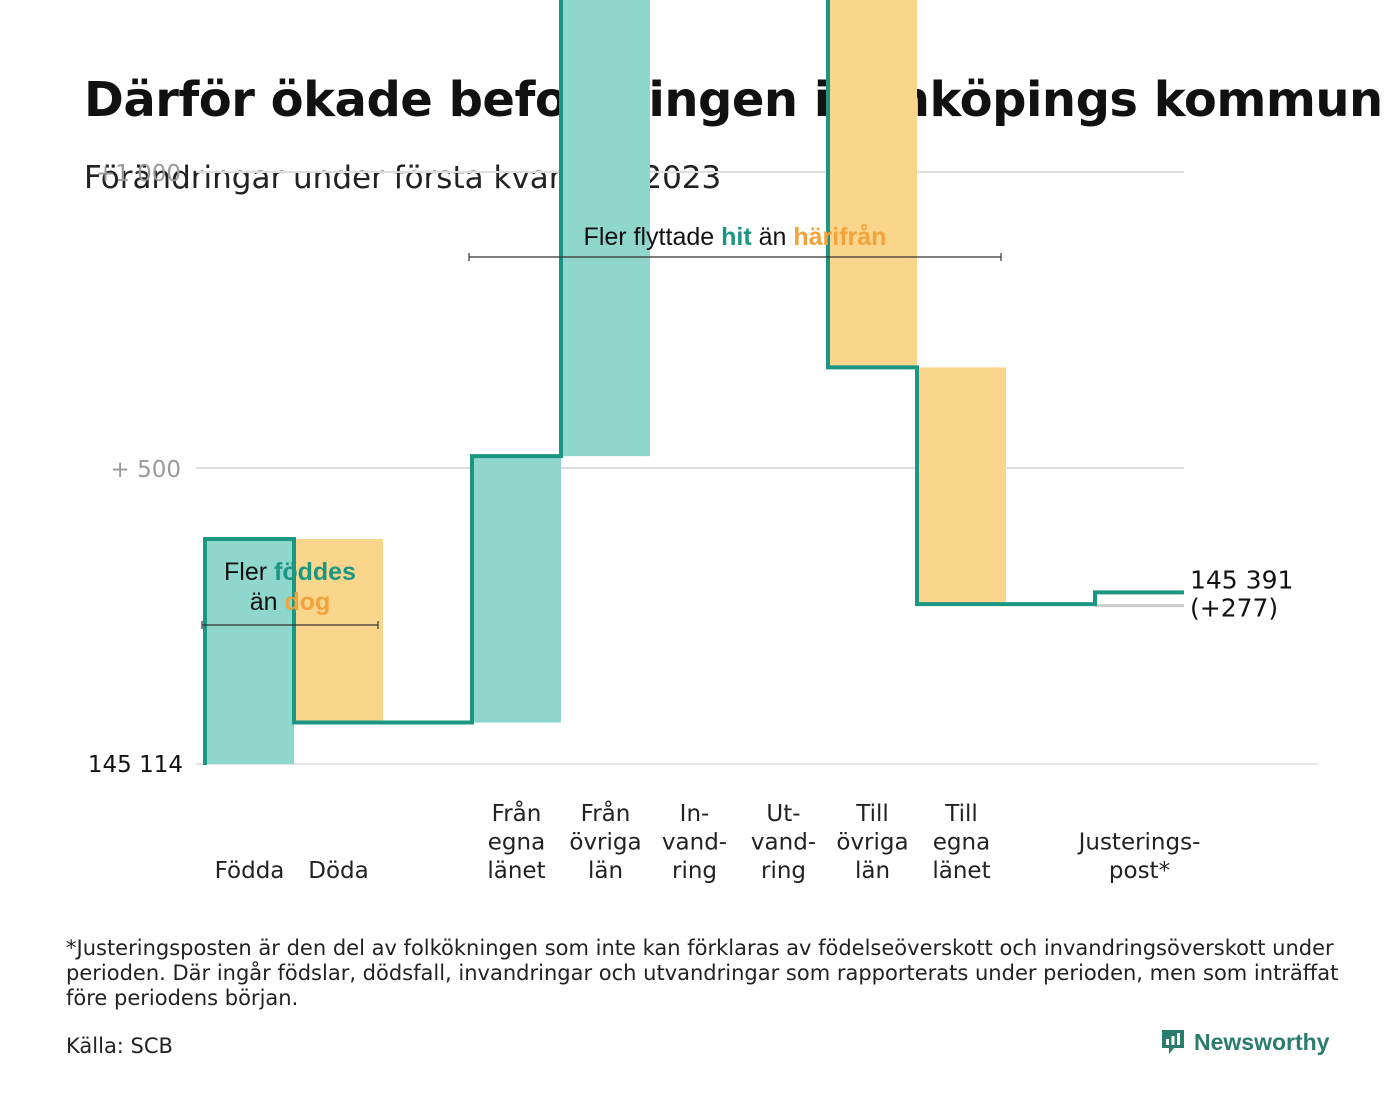 The image size is (1400, 1120). Describe the element at coordinates (695, 814) in the screenshot. I see `category-label: In-` at that location.